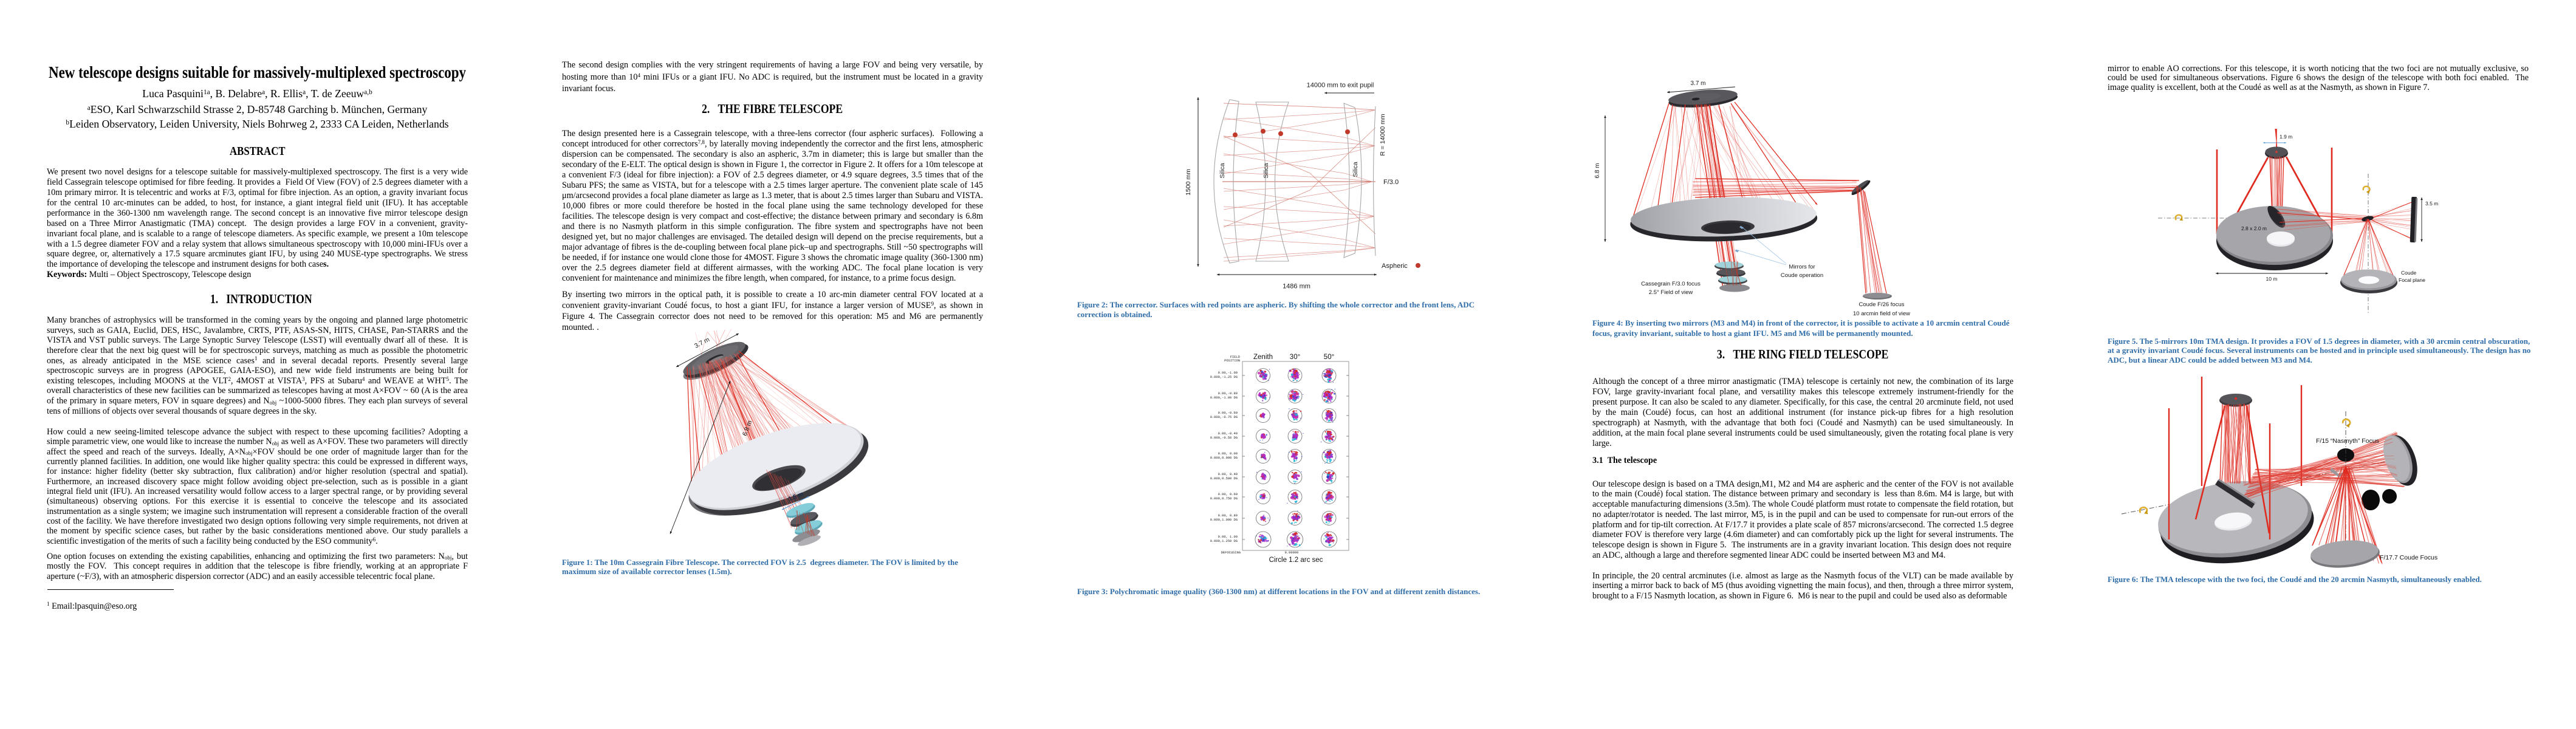  What do you see at coordinates (1228, 454) in the screenshot?
I see `svg-text: 0.00, 0.00` at bounding box center [1228, 454].